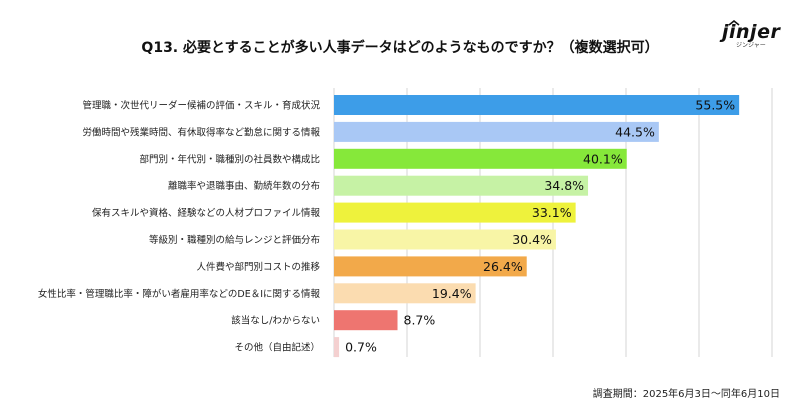 The width and height of the screenshot is (800, 420). What do you see at coordinates (229, 159) in the screenshot?
I see `category-label: 部門別・年代別・職種別の社員数や構成比` at bounding box center [229, 159].